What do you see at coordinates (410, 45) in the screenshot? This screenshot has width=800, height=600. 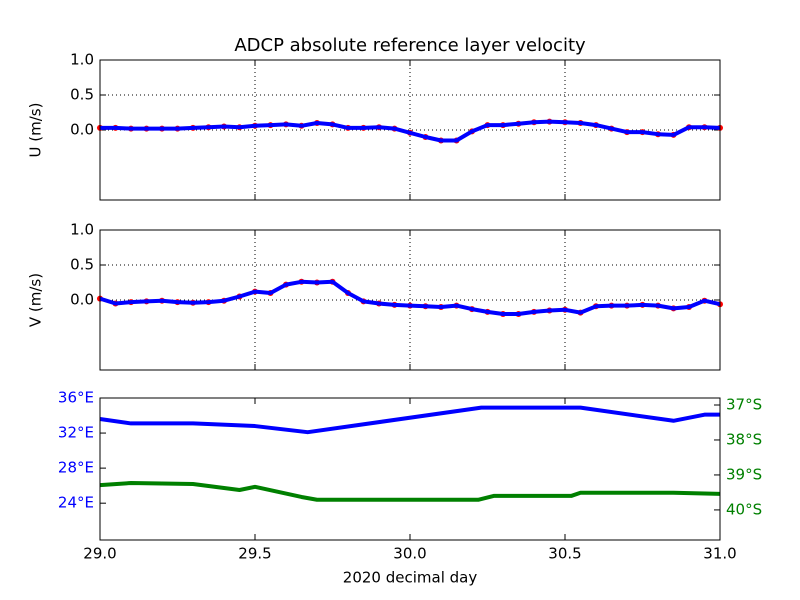 I see `chart-title: ADCP absolute reference layer velocity` at bounding box center [410, 45].